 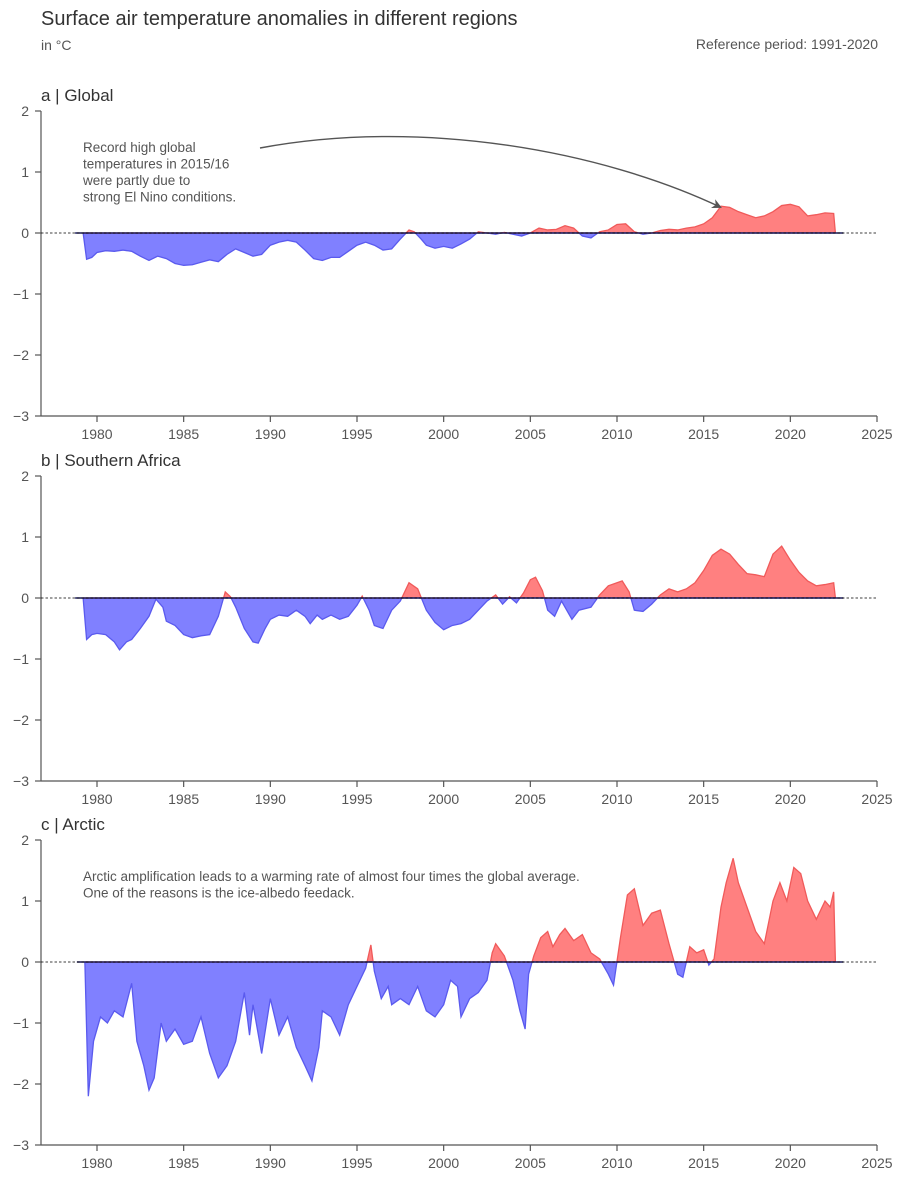 I want to click on global-annotation-line: Record high global, so click(x=139, y=147).